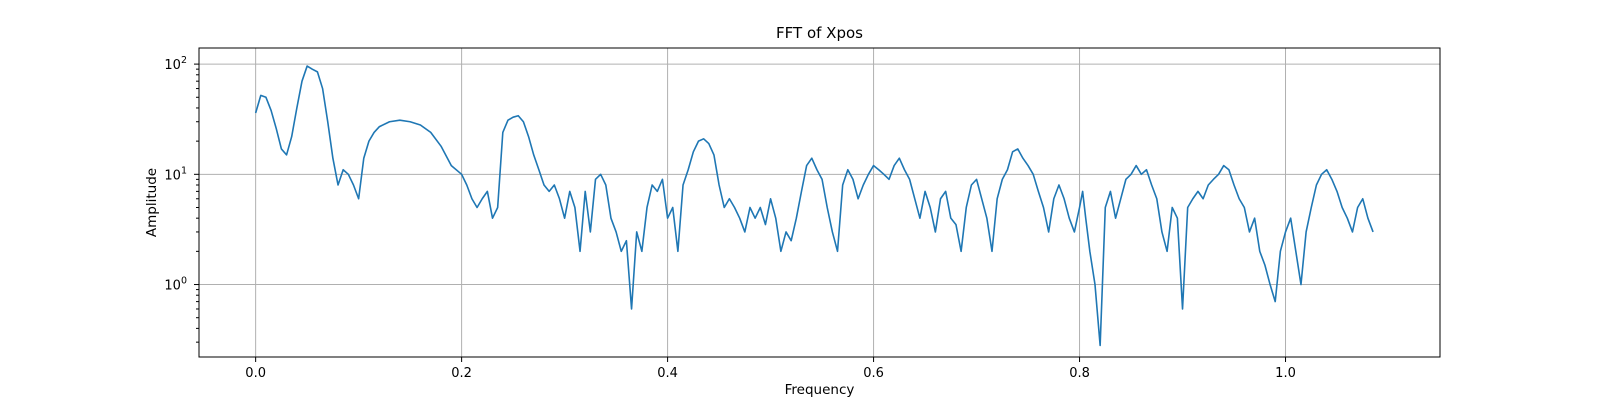  What do you see at coordinates (770, 369) in the screenshot?
I see `x-axis-ticks: 0.0 0.2 0.4 0.6 0.8 1.0` at bounding box center [770, 369].